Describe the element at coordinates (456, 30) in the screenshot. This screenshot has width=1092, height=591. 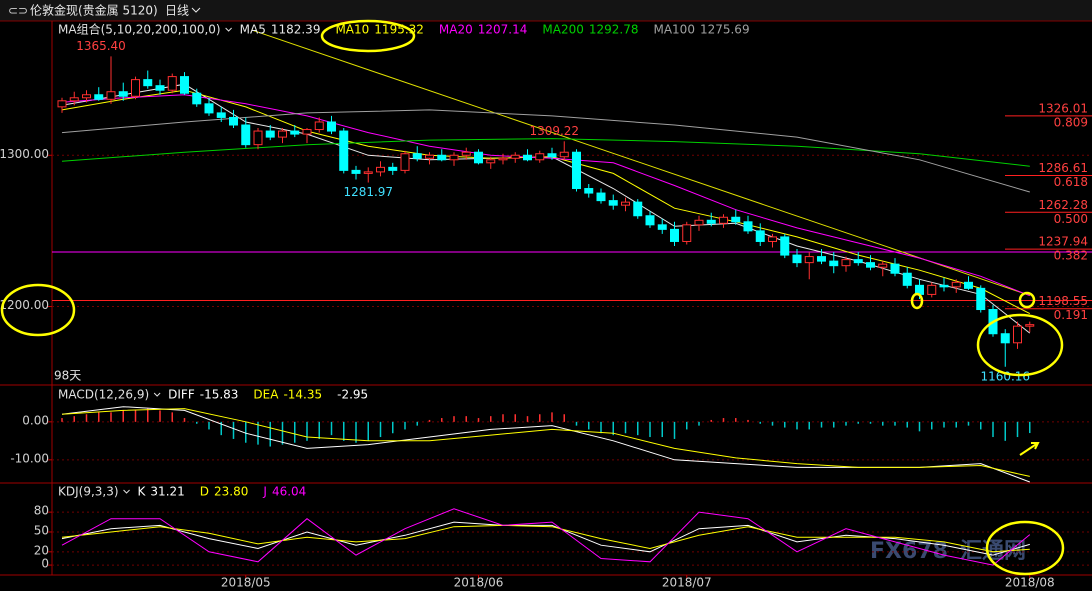
I see `legend-name: MA20` at that location.